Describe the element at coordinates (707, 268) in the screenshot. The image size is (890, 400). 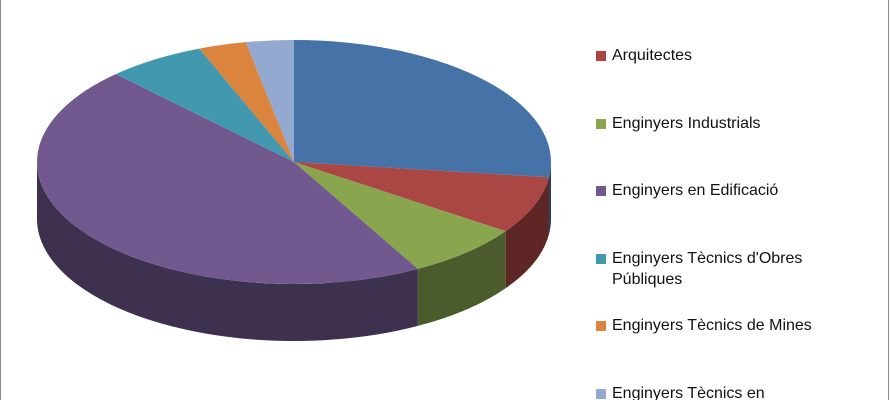
I see `legend-label: Enginyers Tècnics d'Obres Públiques` at that location.